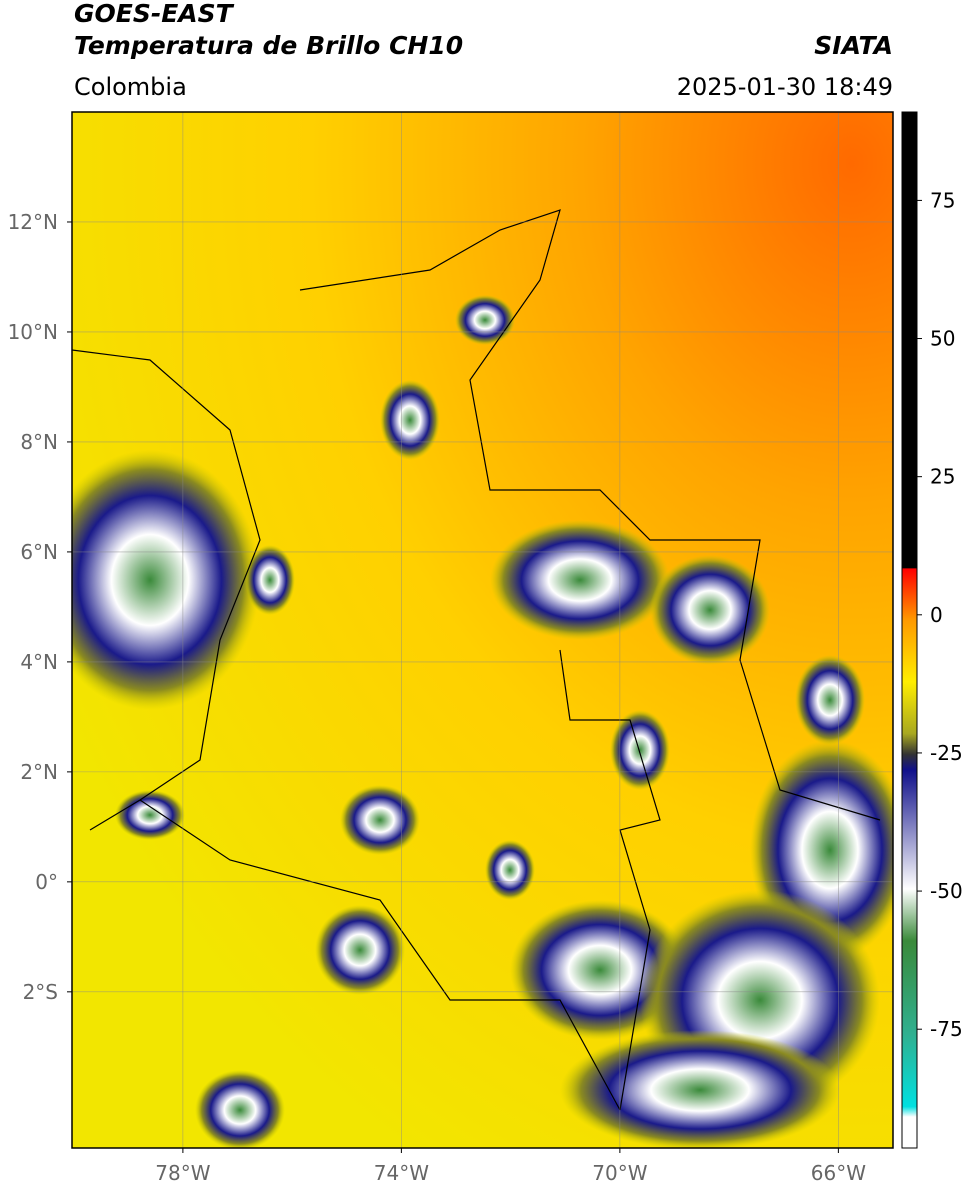 This screenshot has width=966, height=1190. What do you see at coordinates (838, 1173) in the screenshot?
I see `x-tick-label: 66°W` at bounding box center [838, 1173].